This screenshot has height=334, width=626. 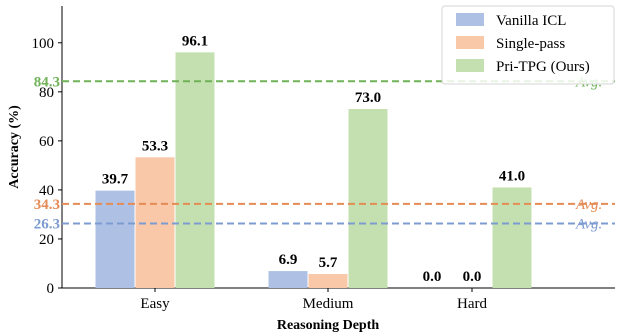 What do you see at coordinates (46, 191) in the screenshot?
I see `y-tick-label: 40` at bounding box center [46, 191].